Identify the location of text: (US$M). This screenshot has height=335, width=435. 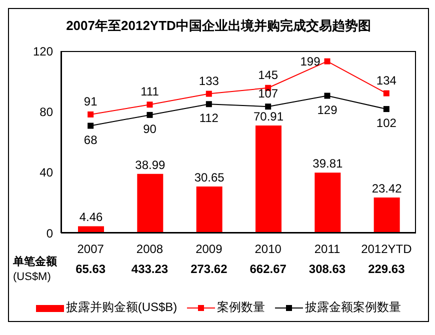
(32, 277).